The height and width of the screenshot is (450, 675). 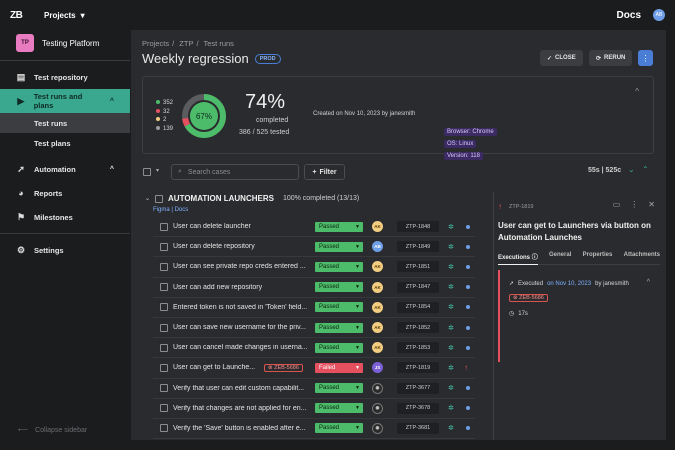 I want to click on legend-failed: 32, so click(x=164, y=112).